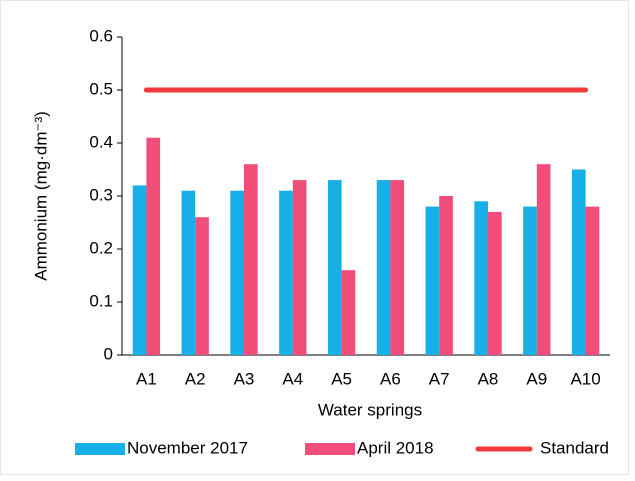 The height and width of the screenshot is (481, 635). What do you see at coordinates (439, 378) in the screenshot?
I see `x-tick-label: A7` at bounding box center [439, 378].